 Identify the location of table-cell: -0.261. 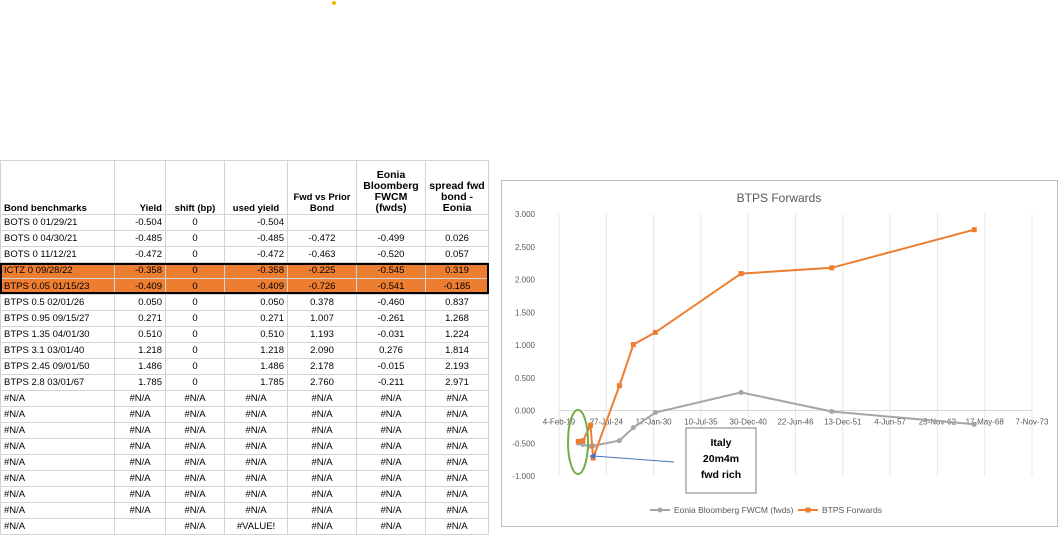
(391, 318).